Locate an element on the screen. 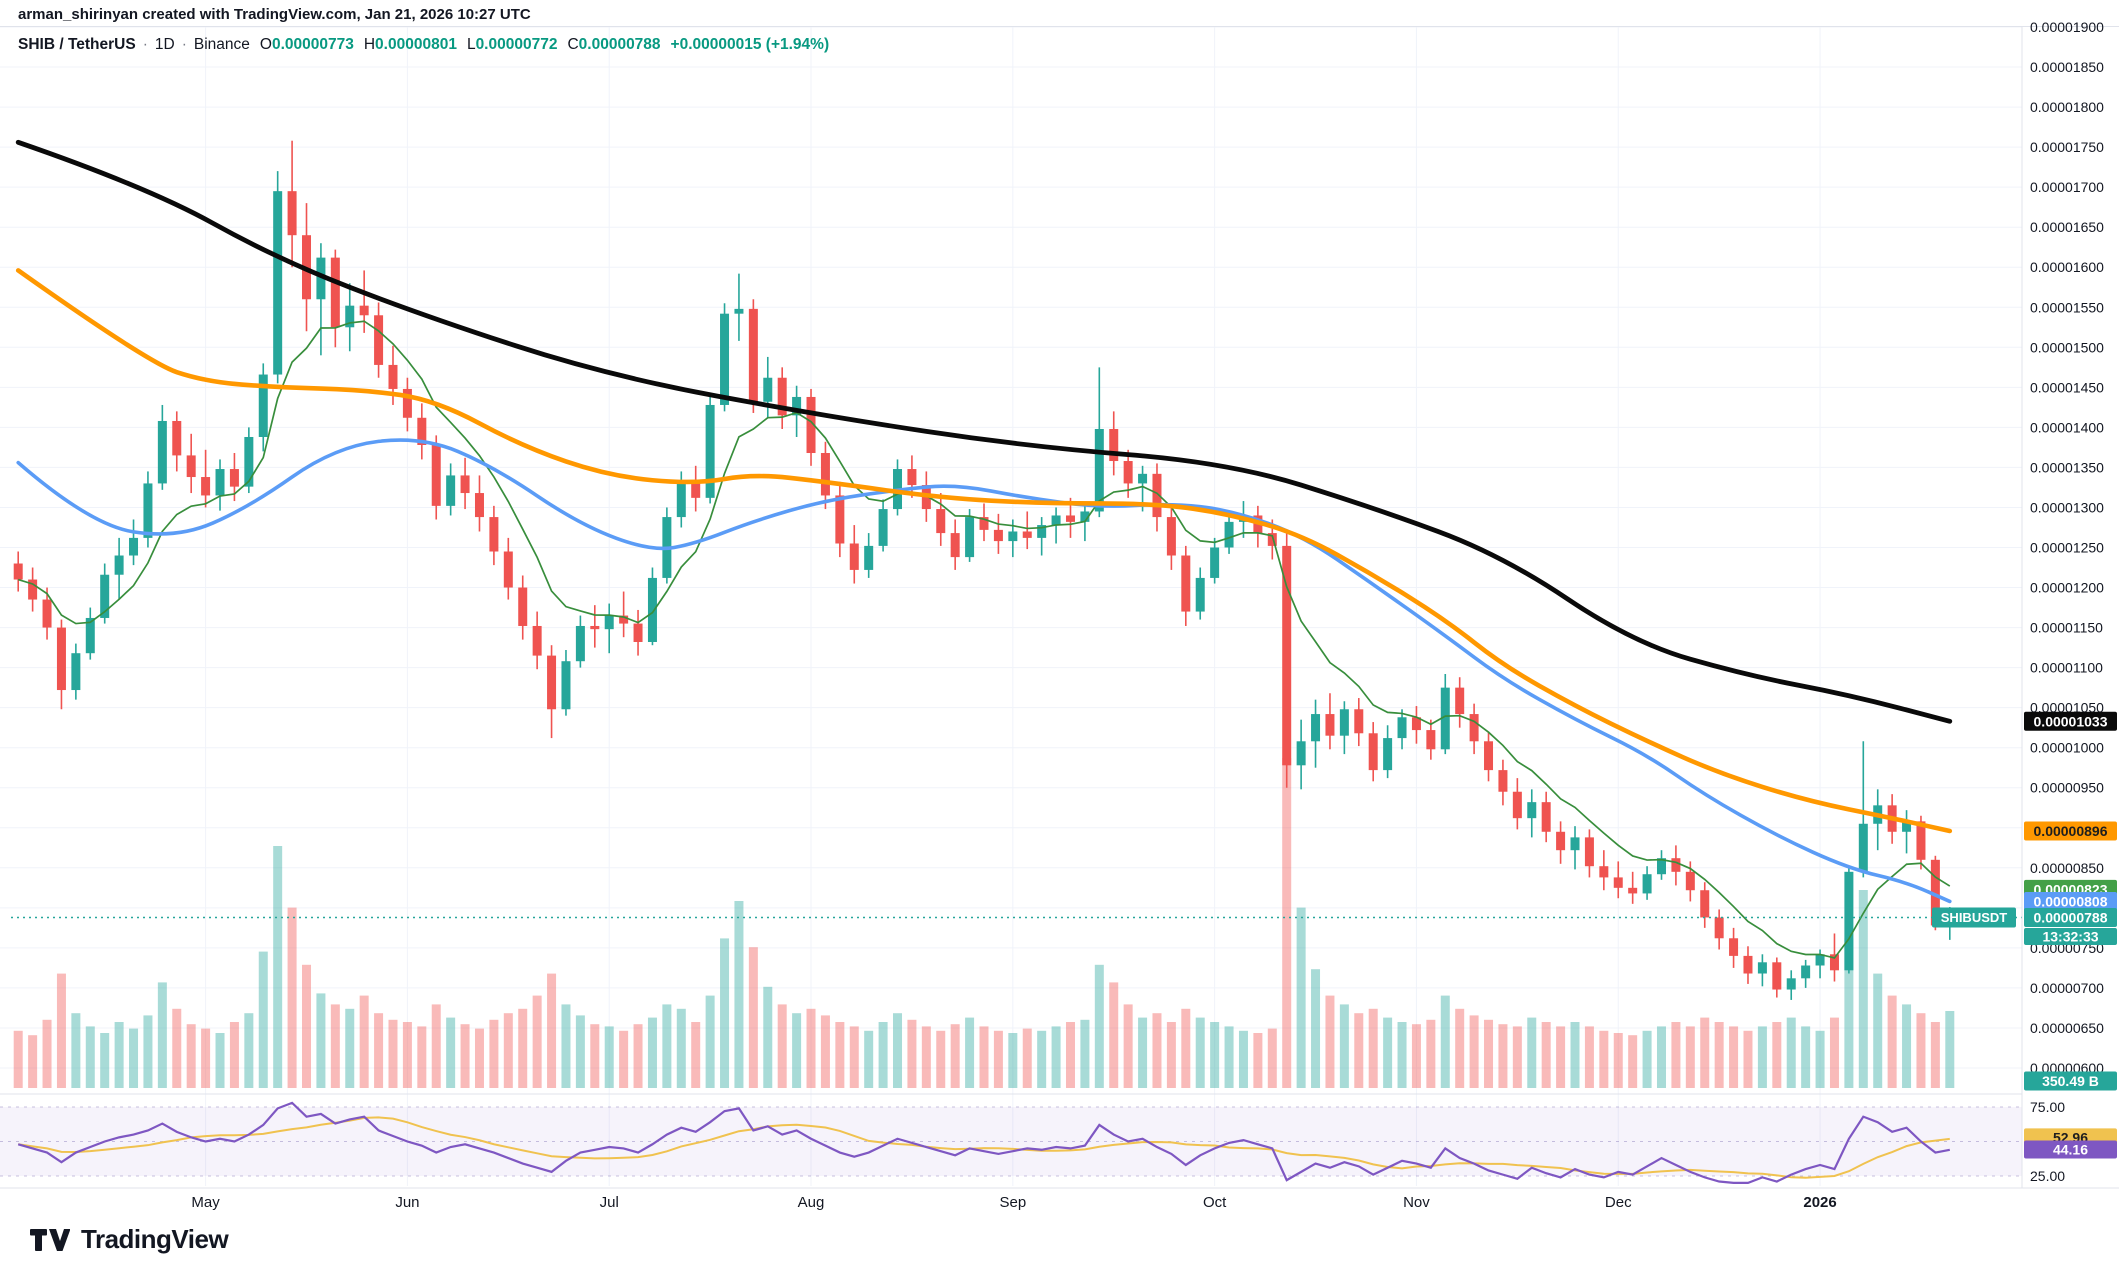 The height and width of the screenshot is (1269, 2119). time-axis-label: Nov is located at coordinates (1416, 1202).